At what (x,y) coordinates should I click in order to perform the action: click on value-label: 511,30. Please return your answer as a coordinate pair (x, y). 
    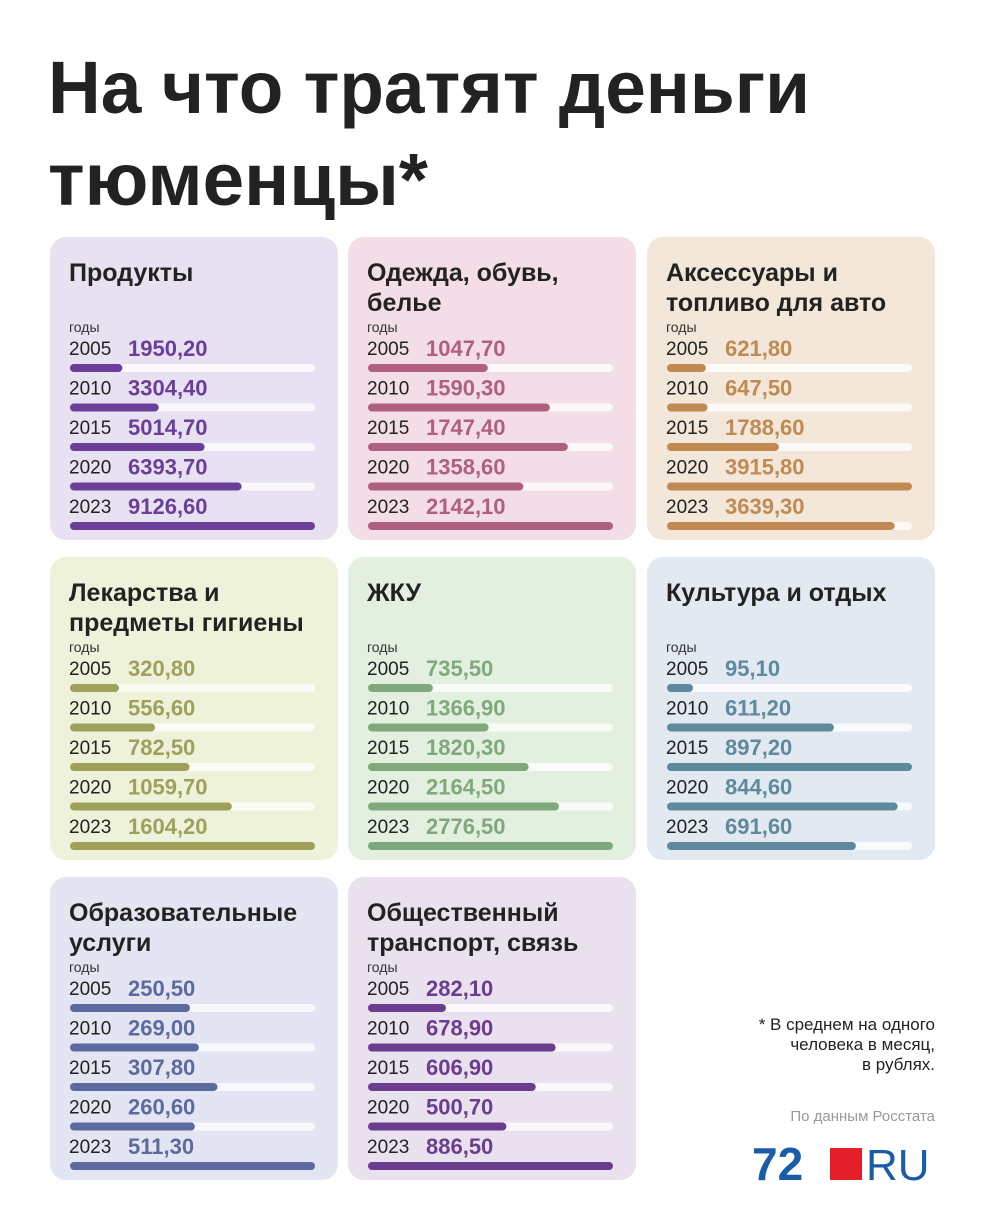
    Looking at the image, I should click on (161, 1146).